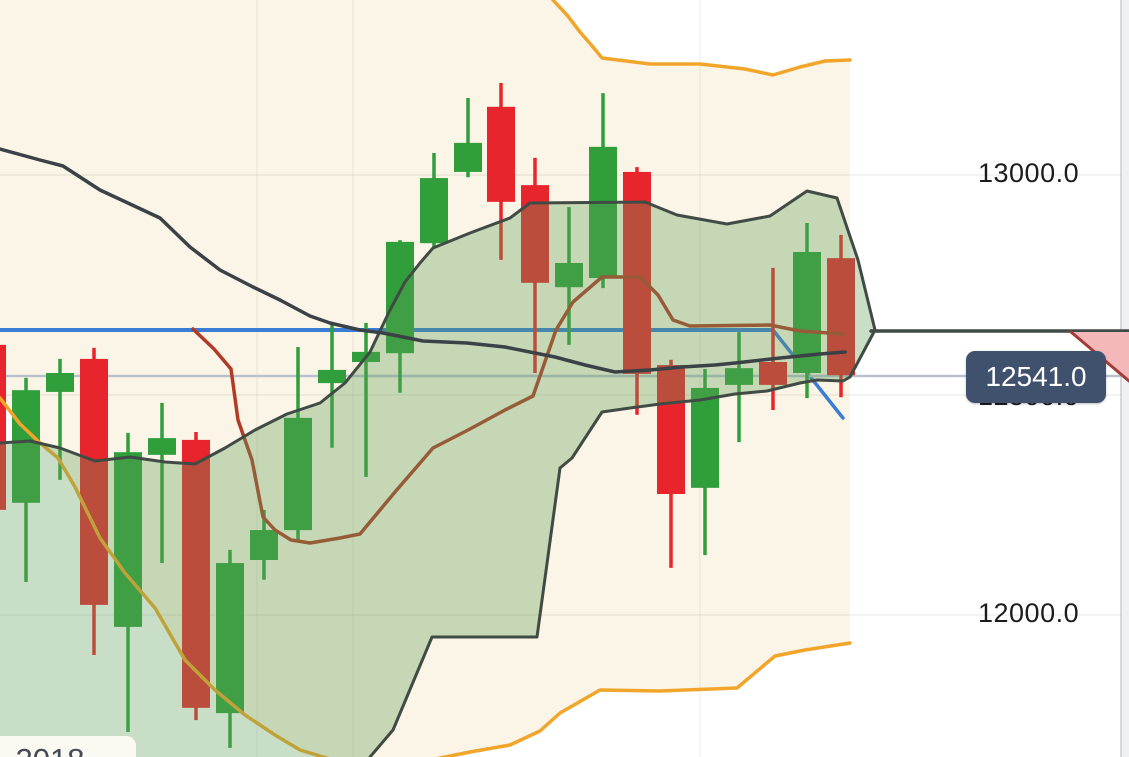 The width and height of the screenshot is (1129, 757). Describe the element at coordinates (1029, 173) in the screenshot. I see `y-axis-label-13000: 13000.0` at that location.